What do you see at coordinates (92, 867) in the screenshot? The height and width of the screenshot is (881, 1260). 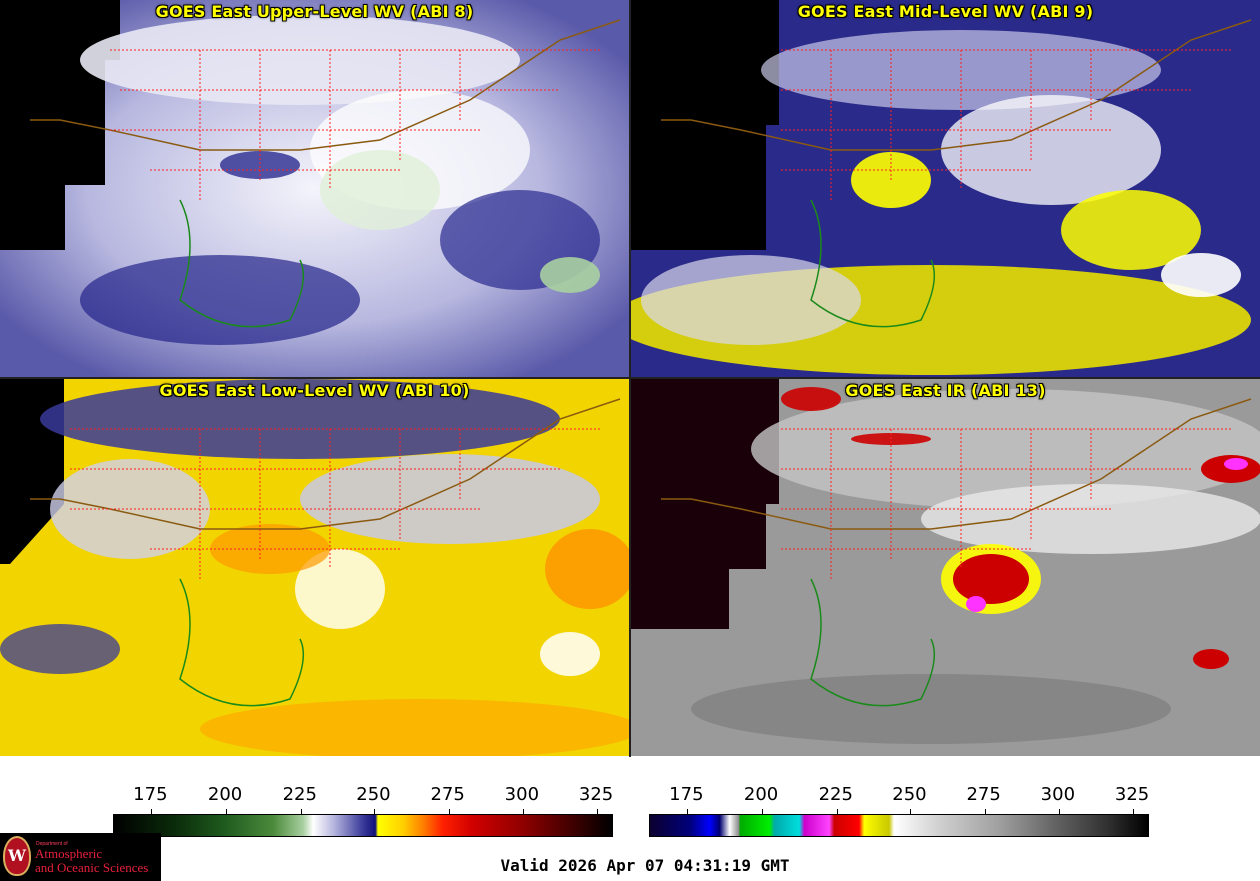 I see `logo-line2: and Oceanic Sciences` at bounding box center [92, 867].